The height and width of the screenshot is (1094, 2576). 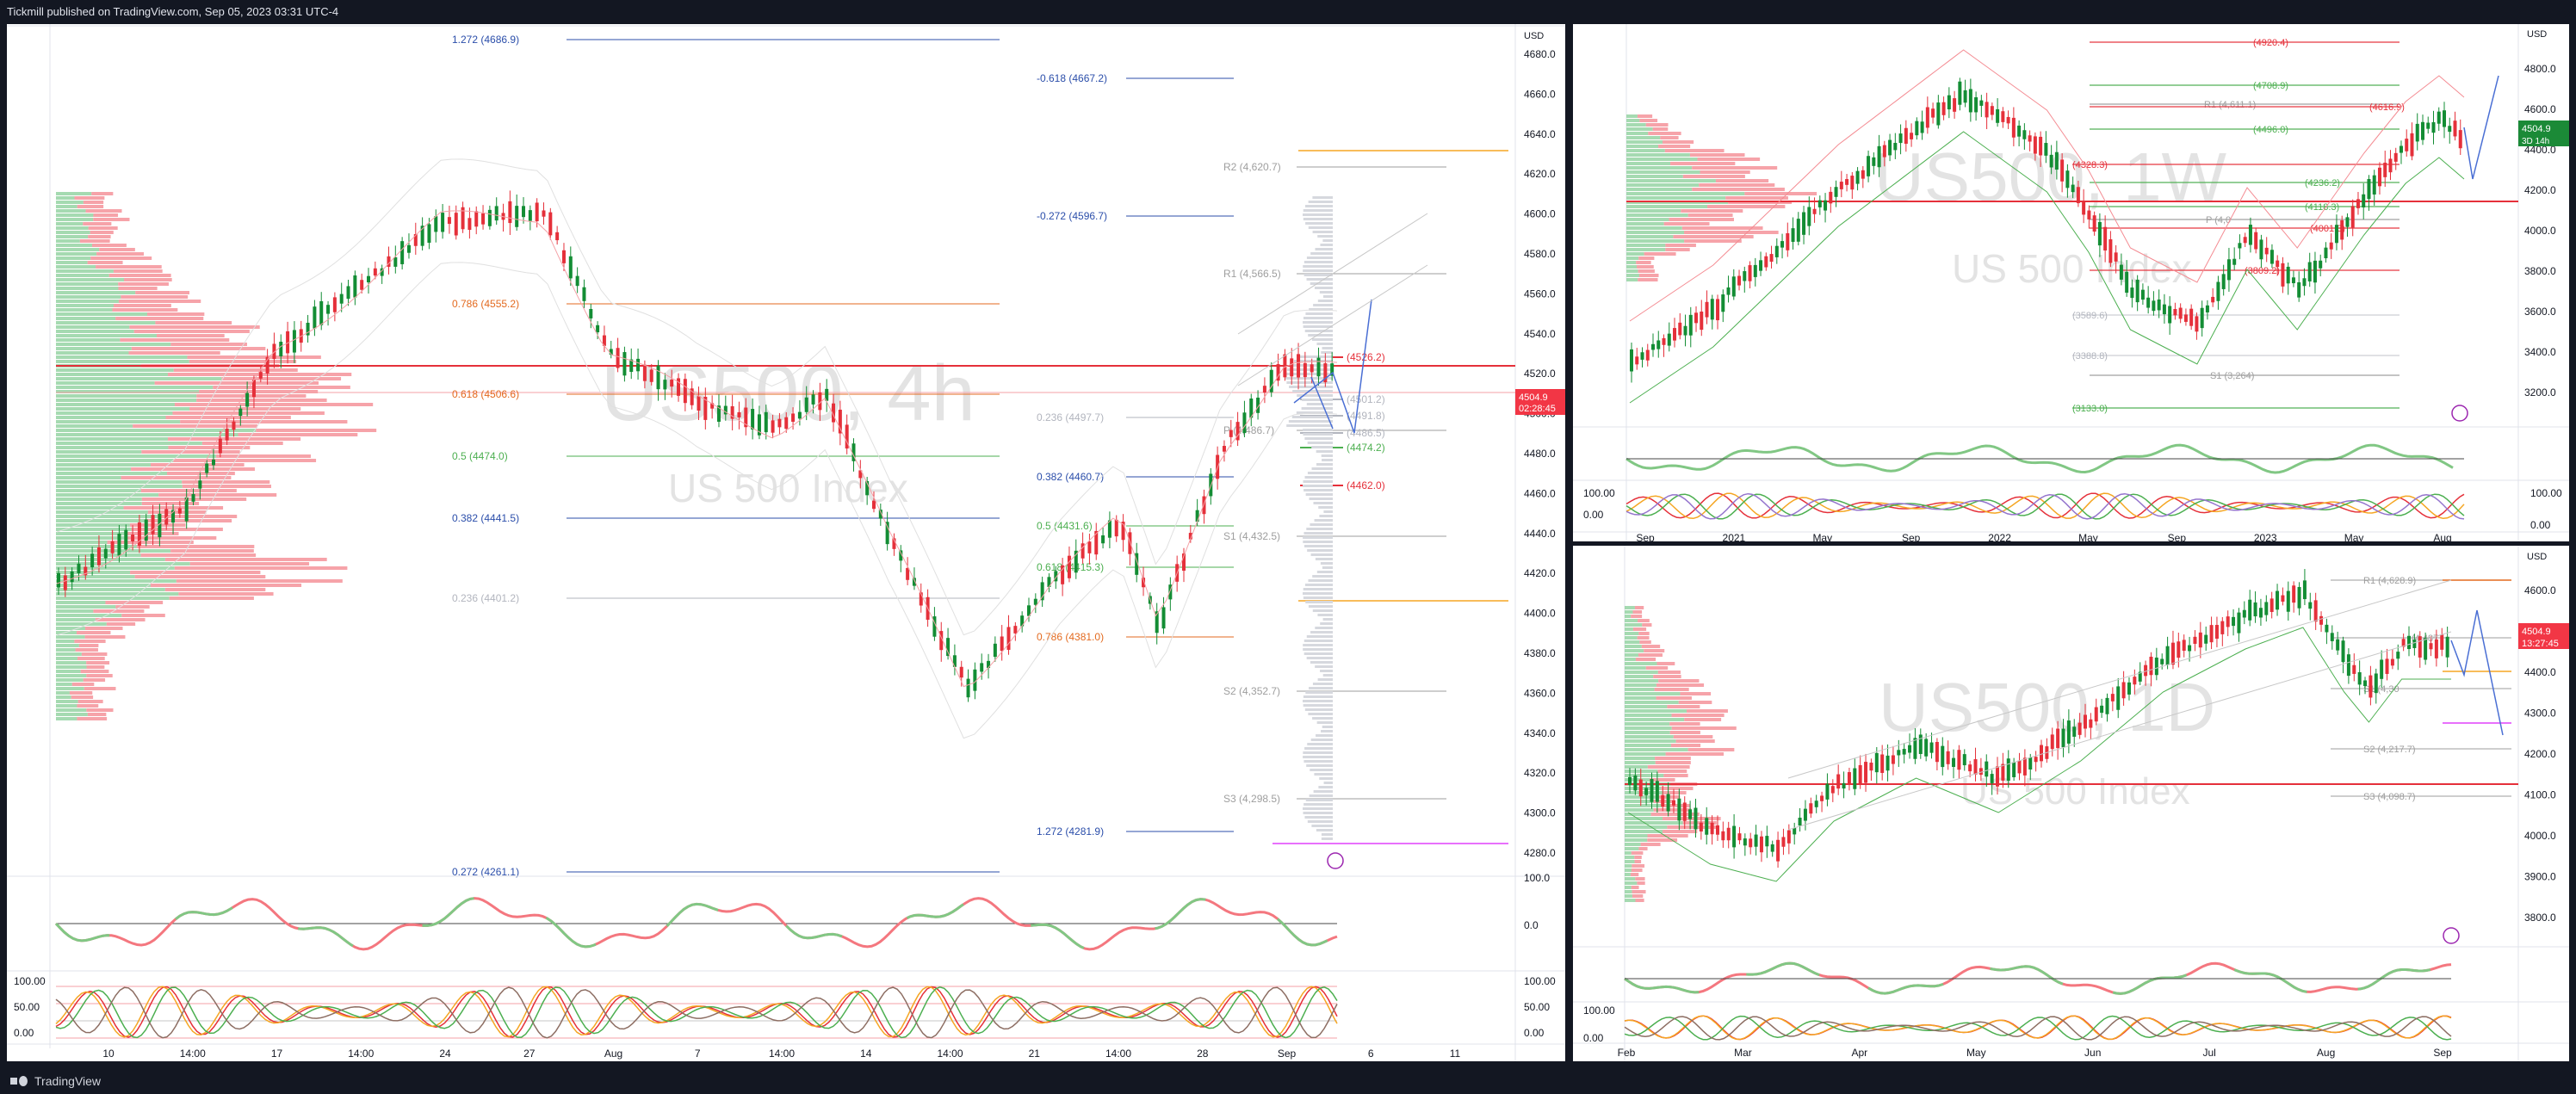 What do you see at coordinates (2075, 791) in the screenshot?
I see `watermark-name: US 500 Index` at bounding box center [2075, 791].